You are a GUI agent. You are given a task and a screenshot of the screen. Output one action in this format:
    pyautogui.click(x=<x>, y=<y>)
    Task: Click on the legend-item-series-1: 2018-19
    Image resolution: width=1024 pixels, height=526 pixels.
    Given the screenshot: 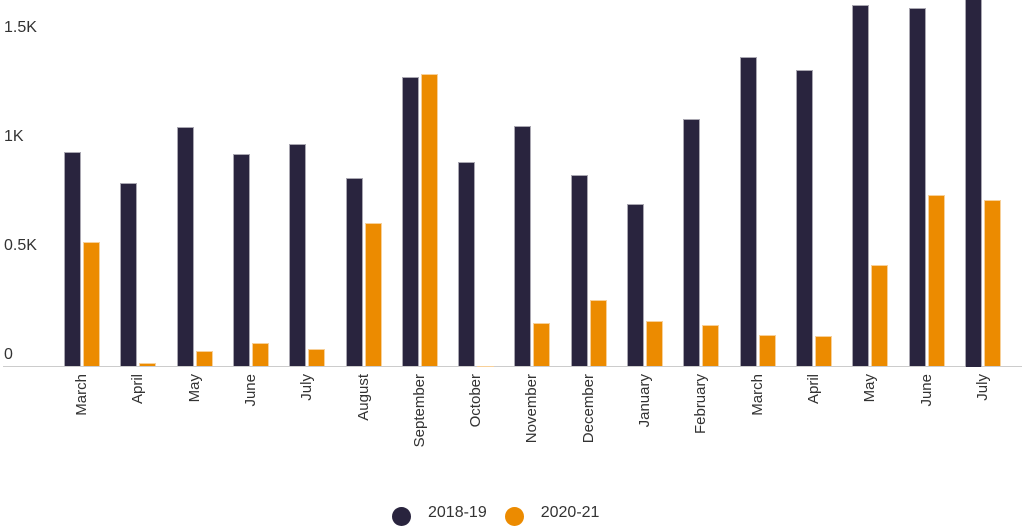 What is the action you would take?
    pyautogui.click(x=439, y=515)
    